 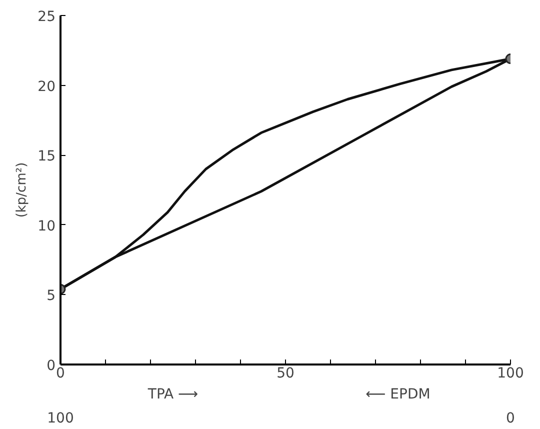 What do you see at coordinates (172, 394) in the screenshot?
I see `text: TPA ⟶` at bounding box center [172, 394].